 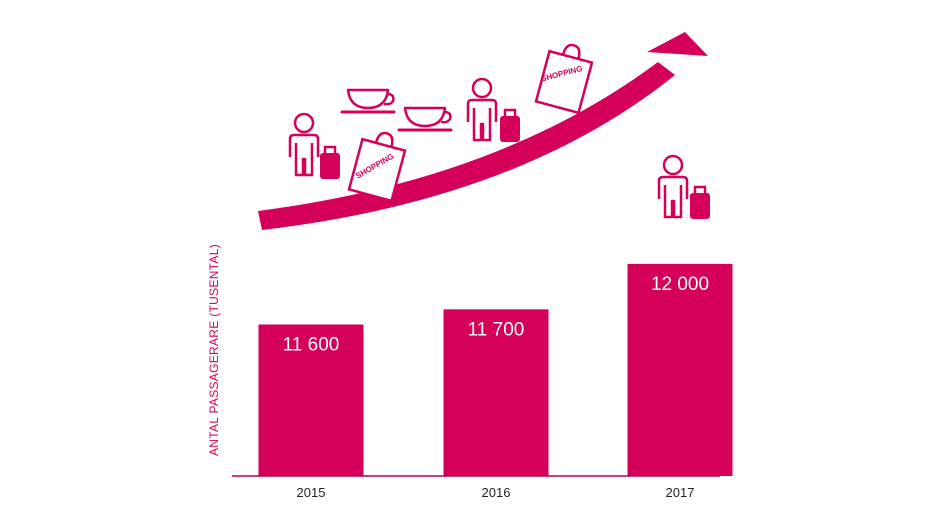 I want to click on bar-2017, so click(x=680, y=369).